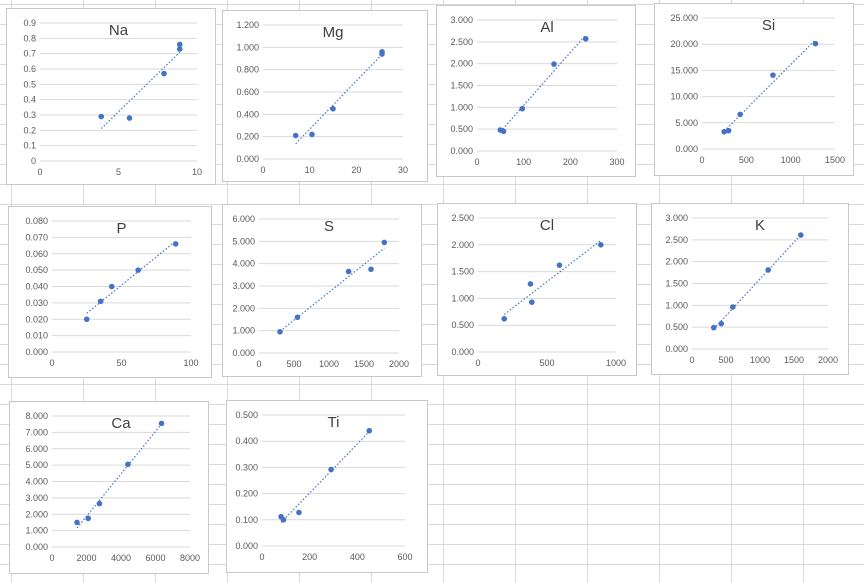  What do you see at coordinates (29, 100) in the screenshot?
I see `y-tick-label: 0.4` at bounding box center [29, 100].